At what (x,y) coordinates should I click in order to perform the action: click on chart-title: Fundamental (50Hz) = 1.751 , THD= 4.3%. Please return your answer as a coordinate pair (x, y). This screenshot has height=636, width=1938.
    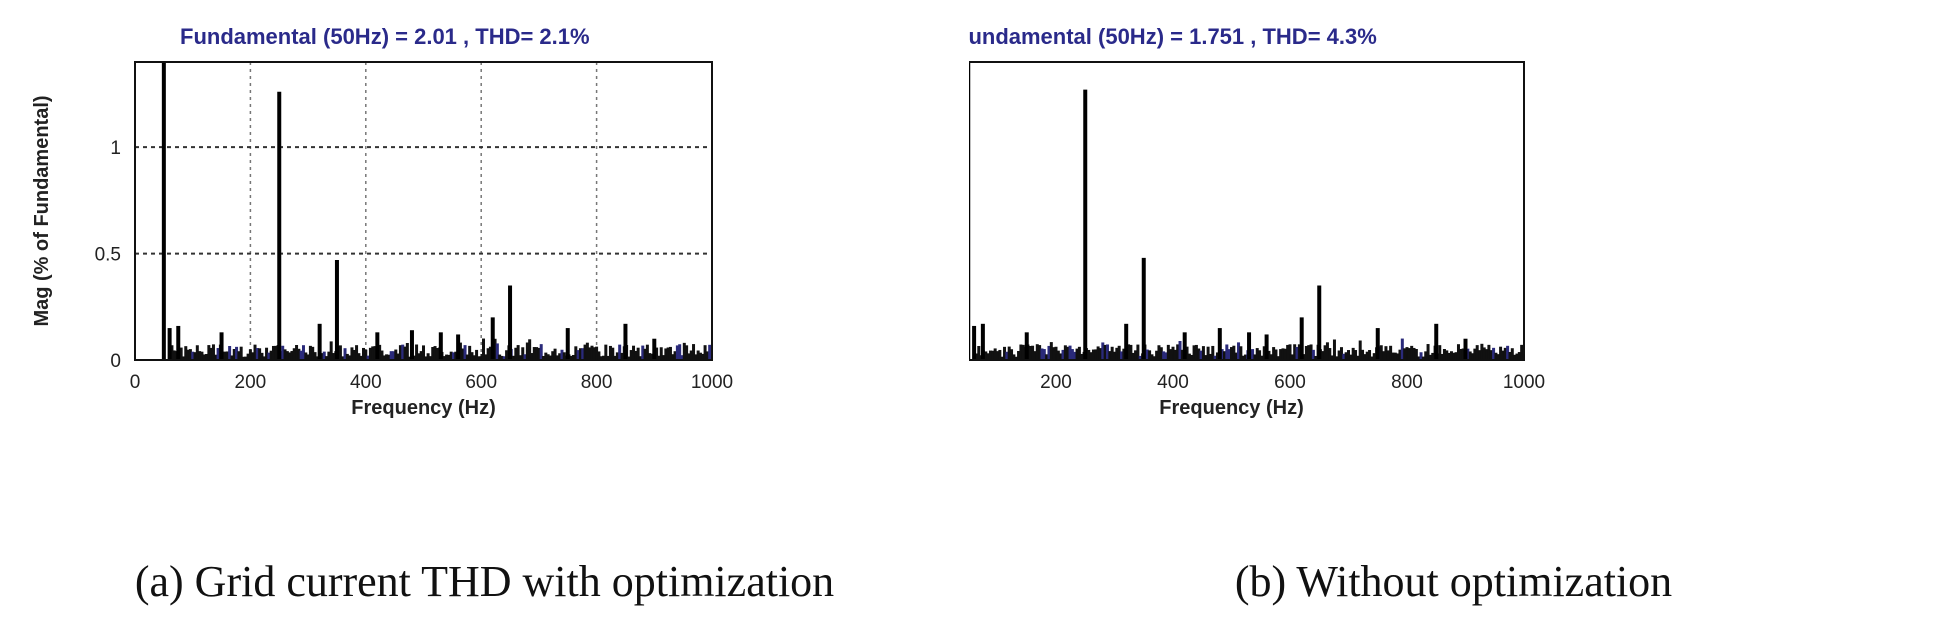
    Looking at the image, I should click on (1173, 36).